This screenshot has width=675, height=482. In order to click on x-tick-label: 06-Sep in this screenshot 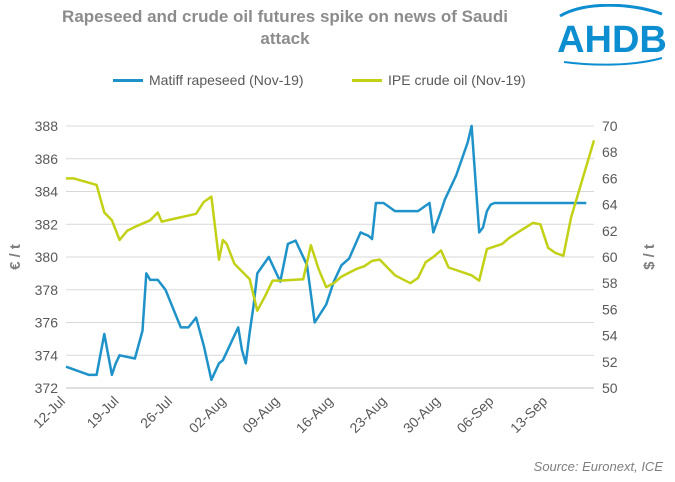, I will do `click(474, 414)`.